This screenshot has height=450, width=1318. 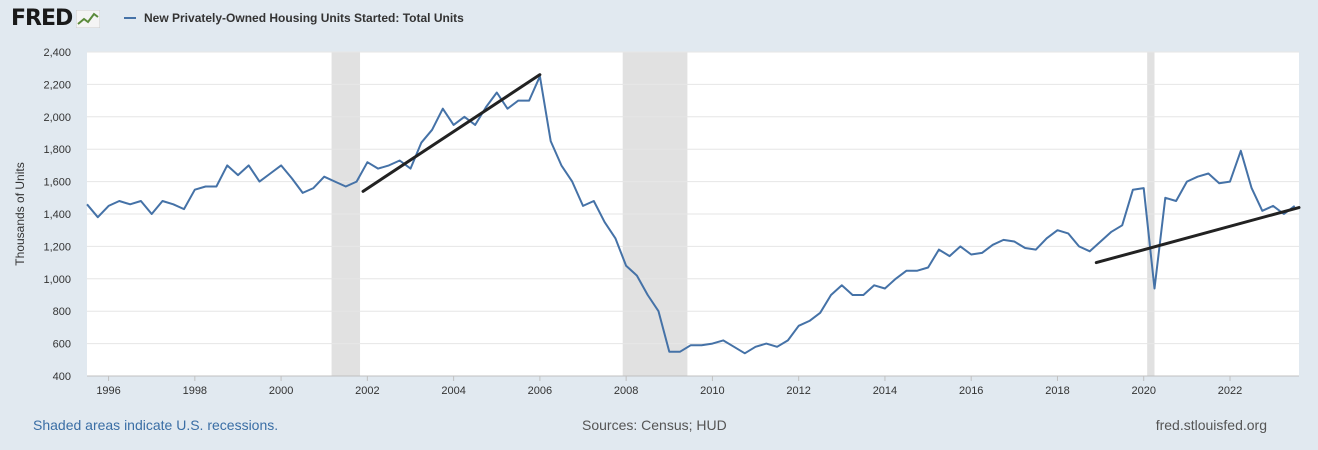 What do you see at coordinates (130, 18) in the screenshot?
I see `legend-swatch` at bounding box center [130, 18].